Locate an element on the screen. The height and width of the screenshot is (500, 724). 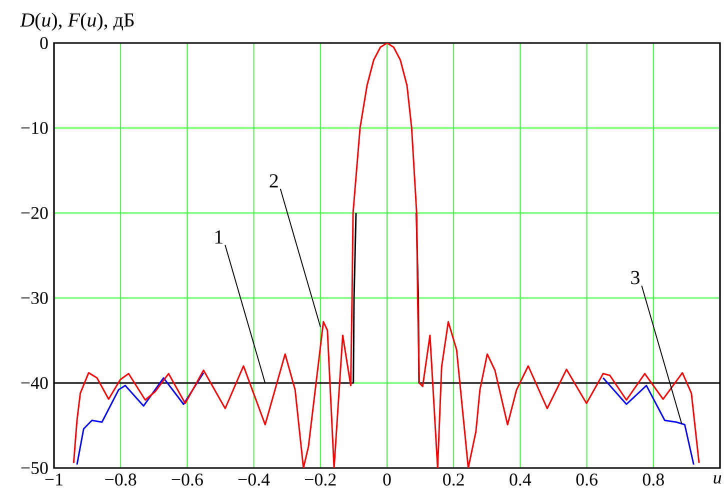
x-tick-label: 0.6 is located at coordinates (587, 480).